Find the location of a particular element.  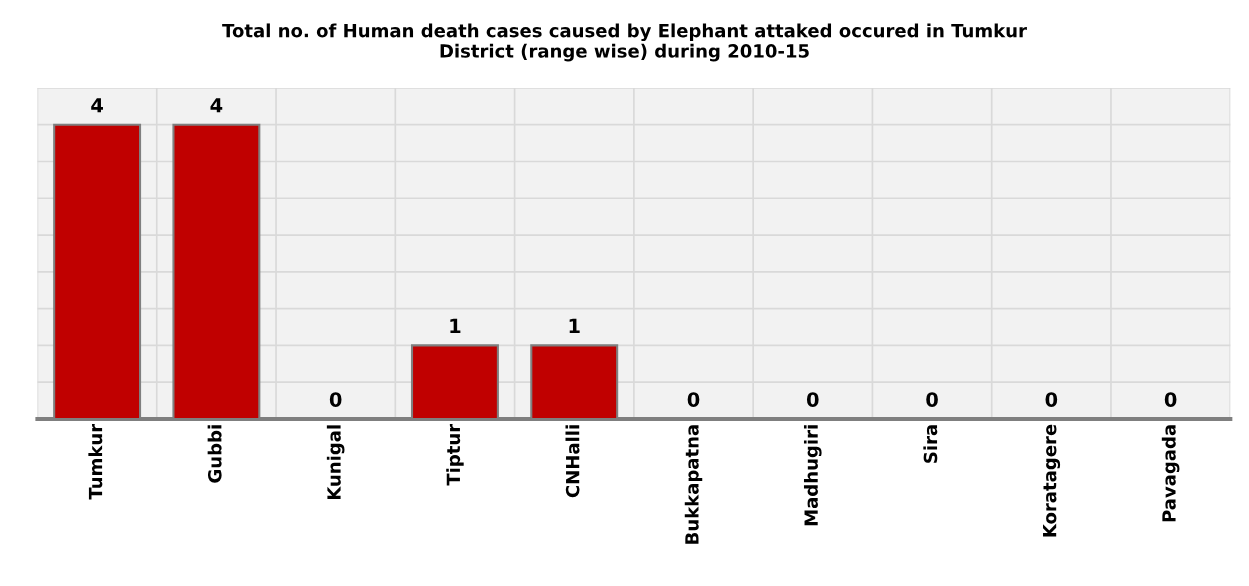

chart-title: Total no. of Human death cases caused by Elephant attaked occured in Tumkur District (range wise) during 2010-15 is located at coordinates (624, 42).